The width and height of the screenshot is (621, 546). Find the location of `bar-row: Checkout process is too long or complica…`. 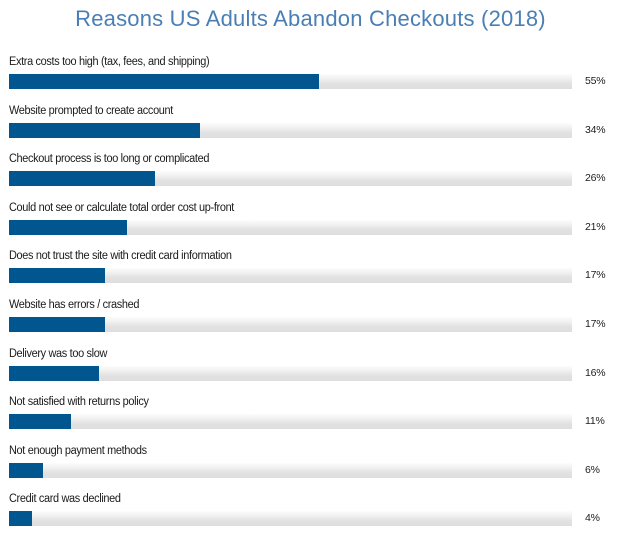

bar-row: Checkout process is too long or complica… is located at coordinates (310, 177).